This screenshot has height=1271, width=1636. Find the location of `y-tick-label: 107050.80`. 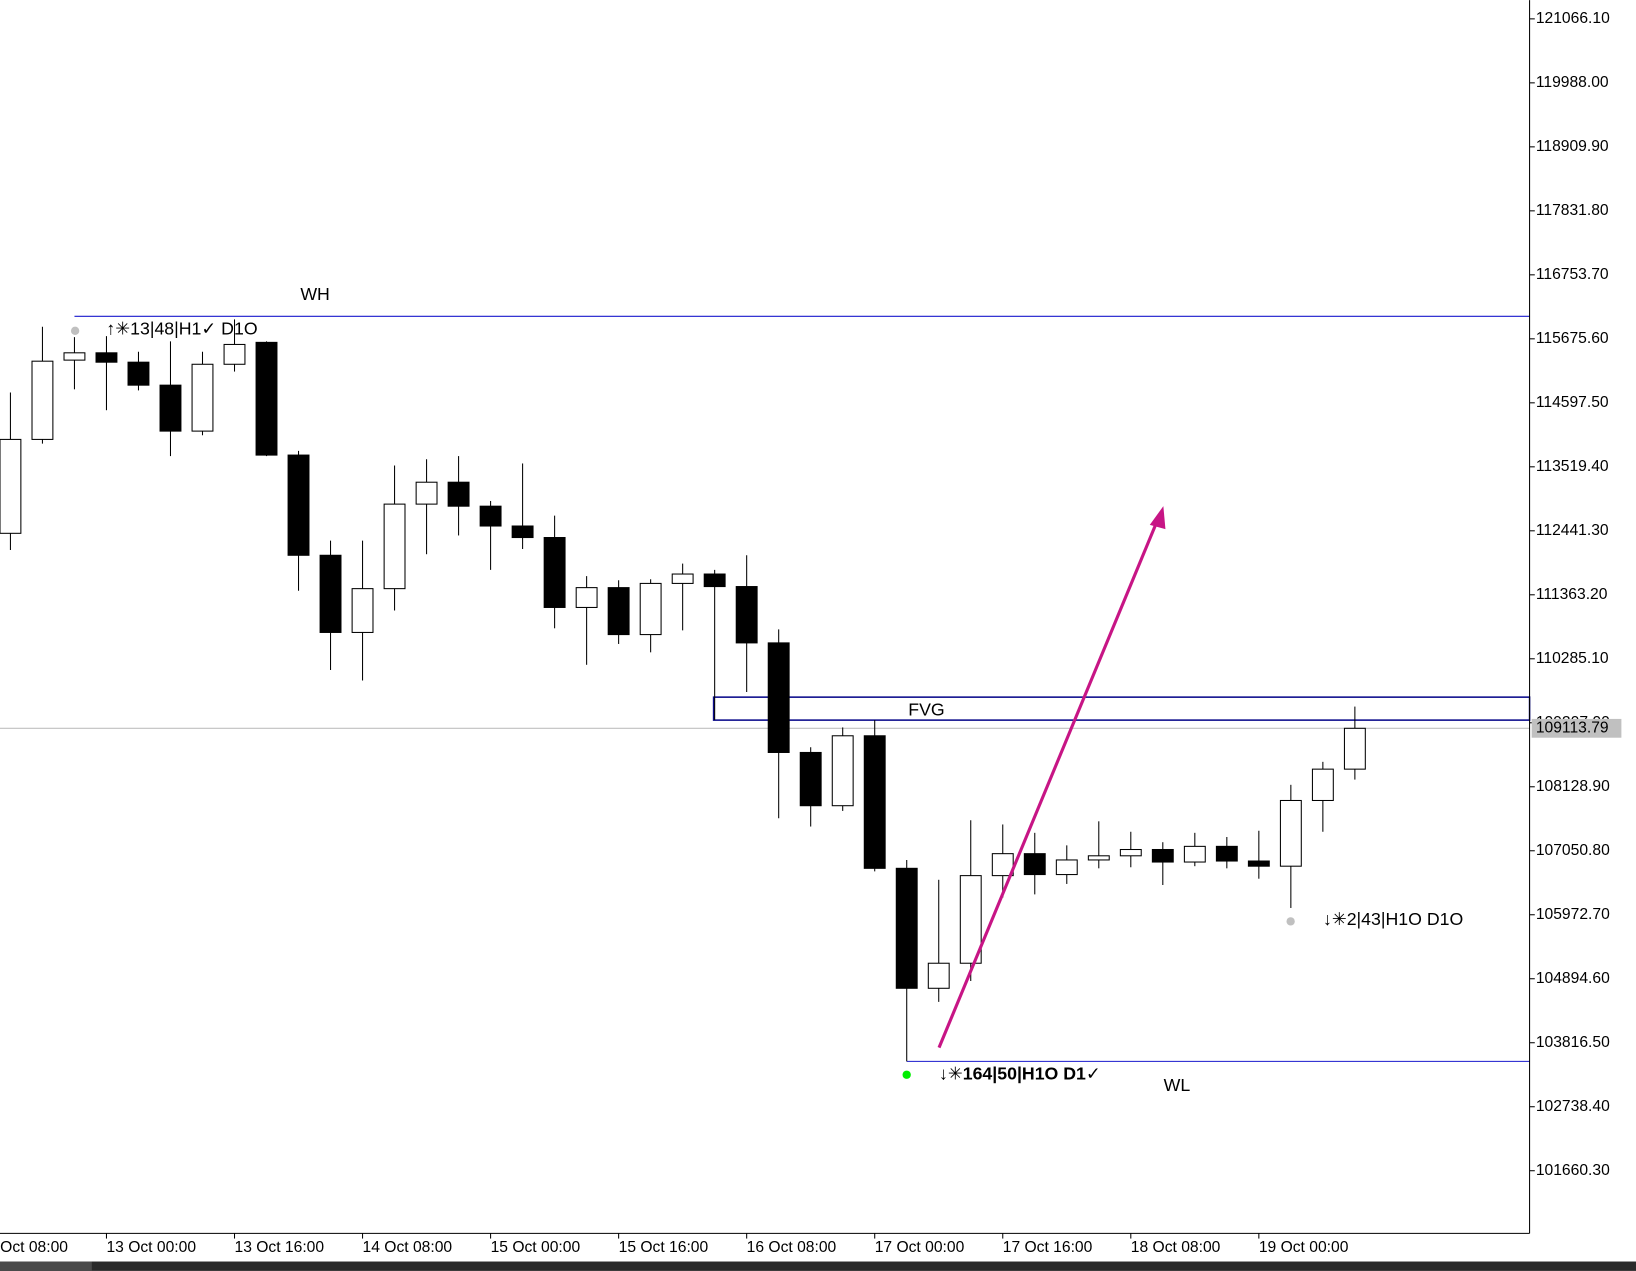

y-tick-label: 107050.80 is located at coordinates (1573, 850).